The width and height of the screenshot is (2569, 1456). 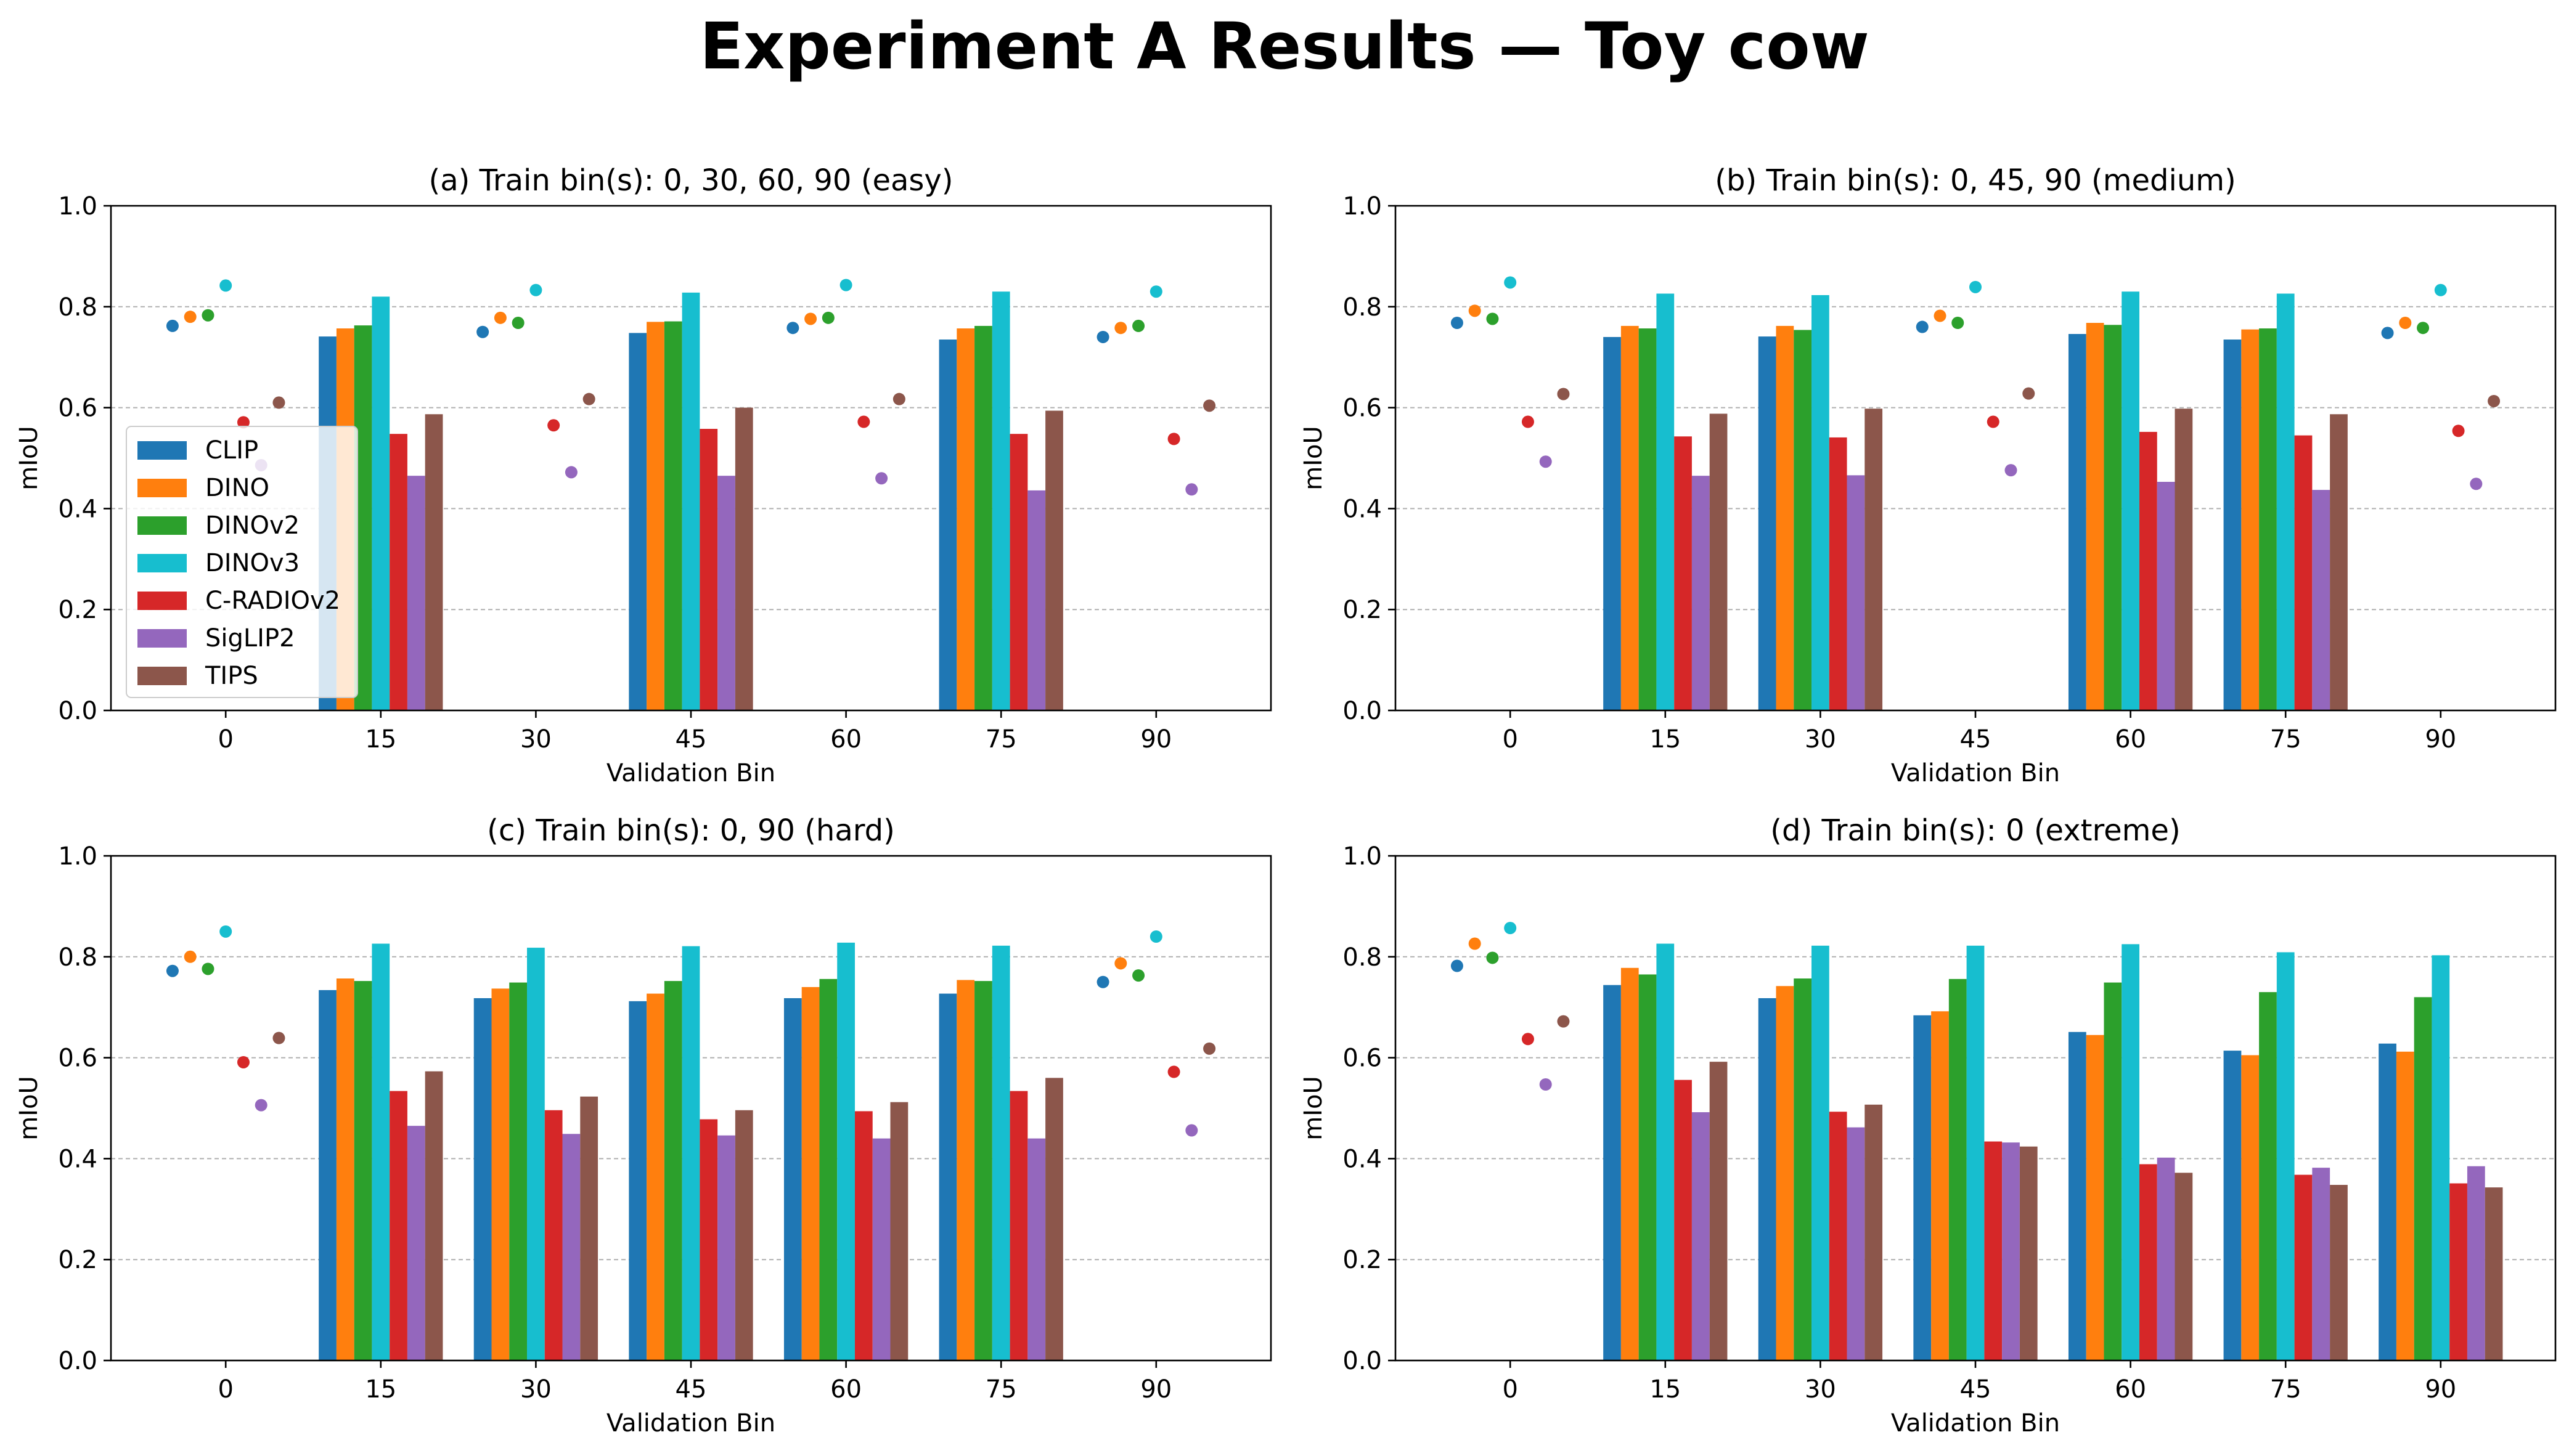 I want to click on x-tick-label-1: 15, so click(x=1665, y=1389).